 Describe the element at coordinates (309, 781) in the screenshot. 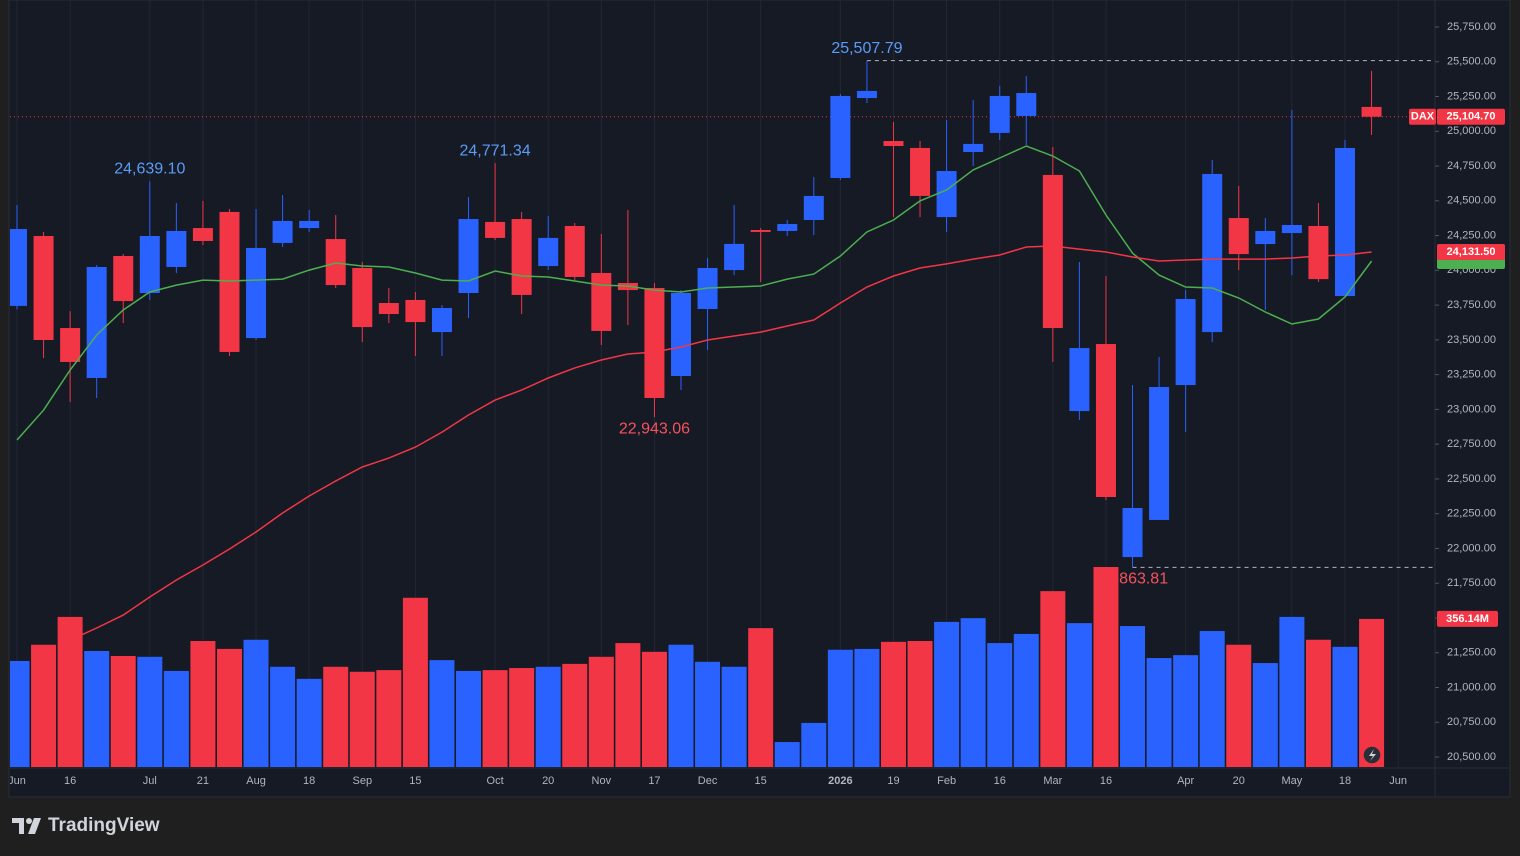

I see `x-tick-label: 18` at that location.